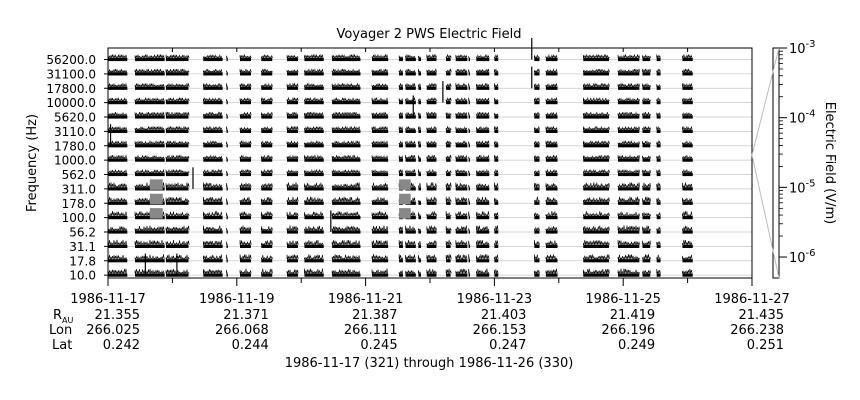 This screenshot has height=400, width=860. I want to click on colorbar-tick-label: 10-6, so click(802, 257).